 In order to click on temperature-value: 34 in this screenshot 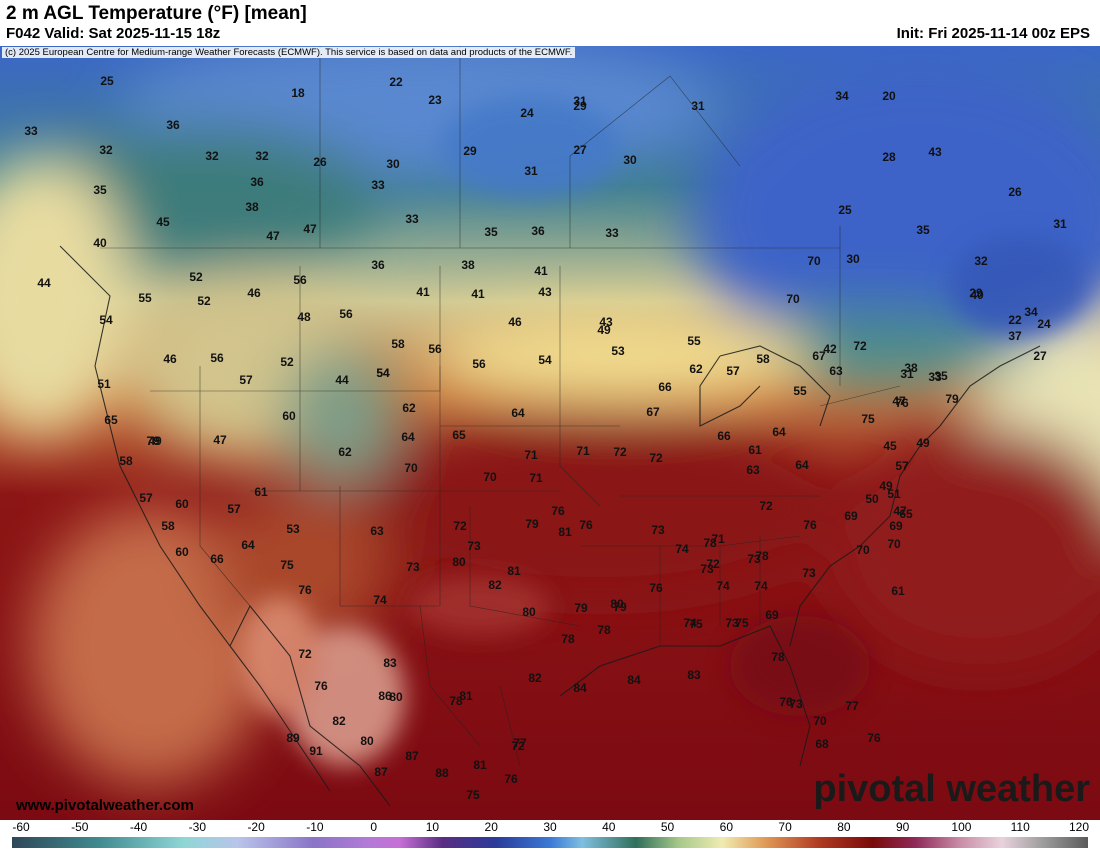, I will do `click(842, 96)`.